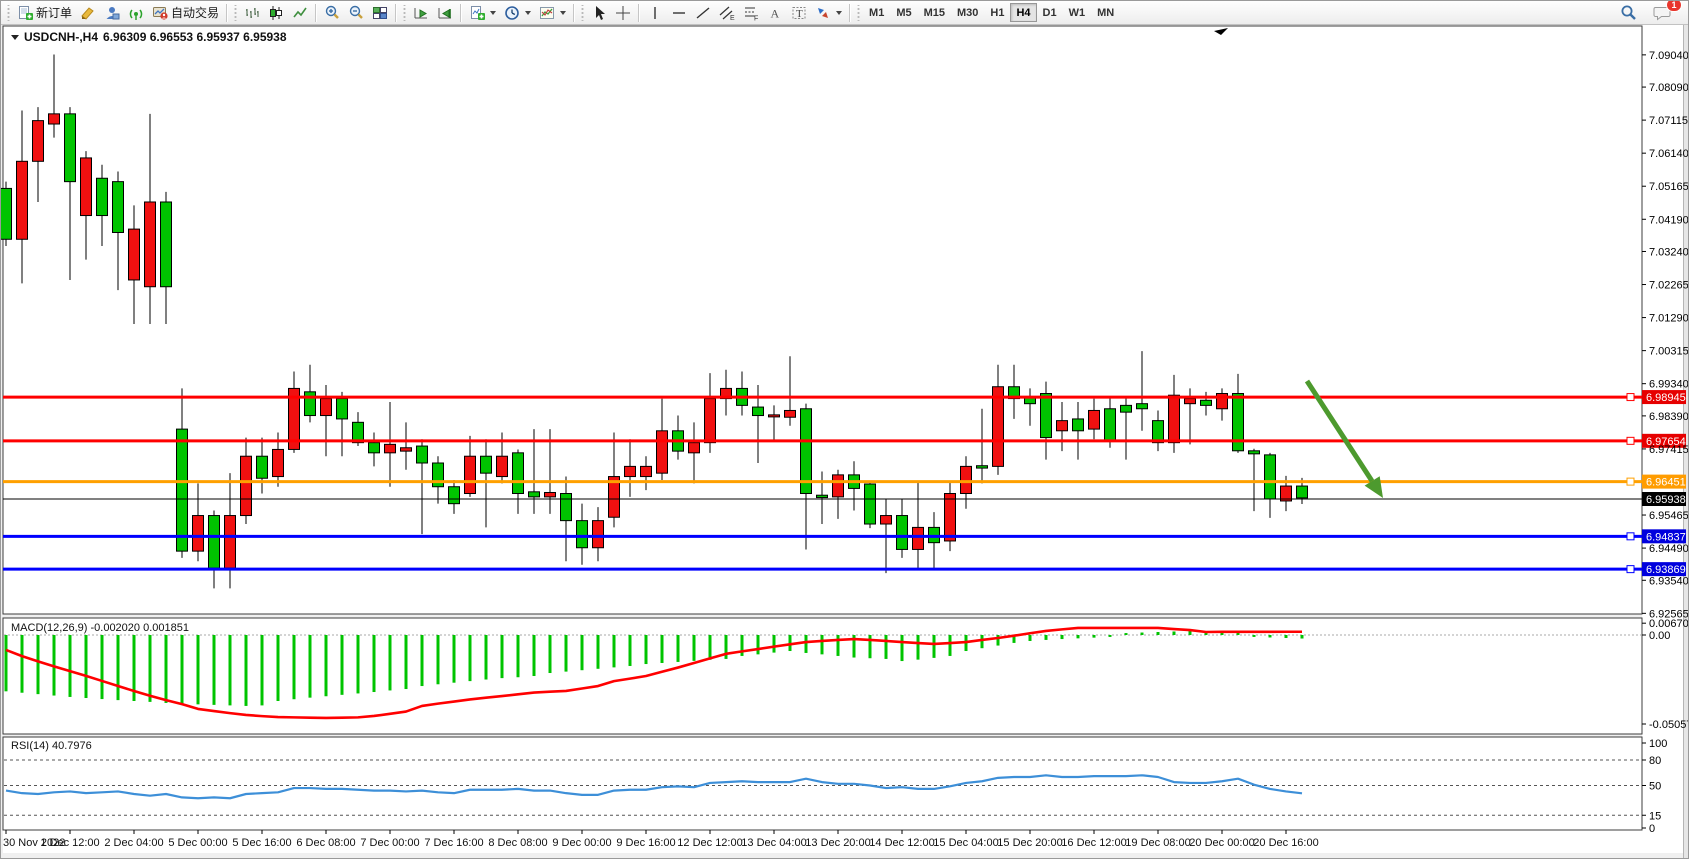 The height and width of the screenshot is (859, 1689). Describe the element at coordinates (756, 18) in the screenshot. I see `svg-text: F` at that location.